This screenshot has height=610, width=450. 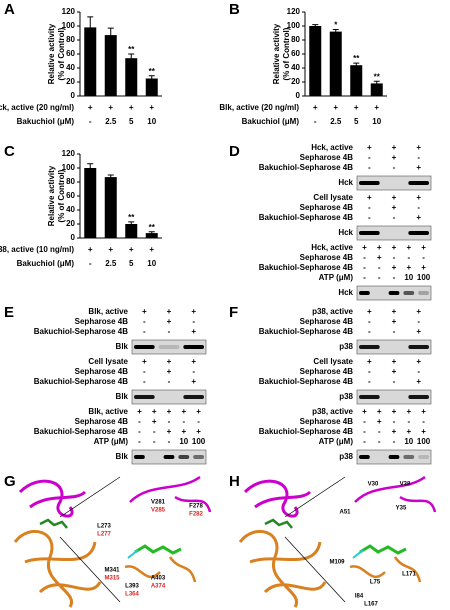 What do you see at coordinates (57, 568) in the screenshot?
I see `protein-ribbon` at bounding box center [57, 568].